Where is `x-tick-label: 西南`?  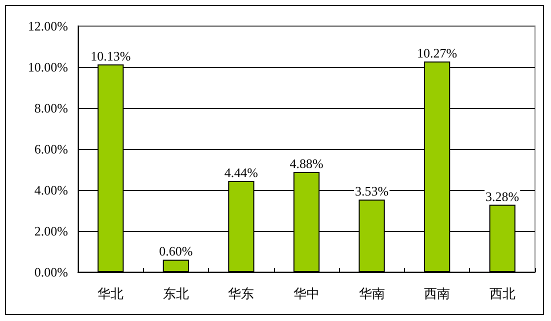
x-tick-label: 西南 is located at coordinates (437, 293).